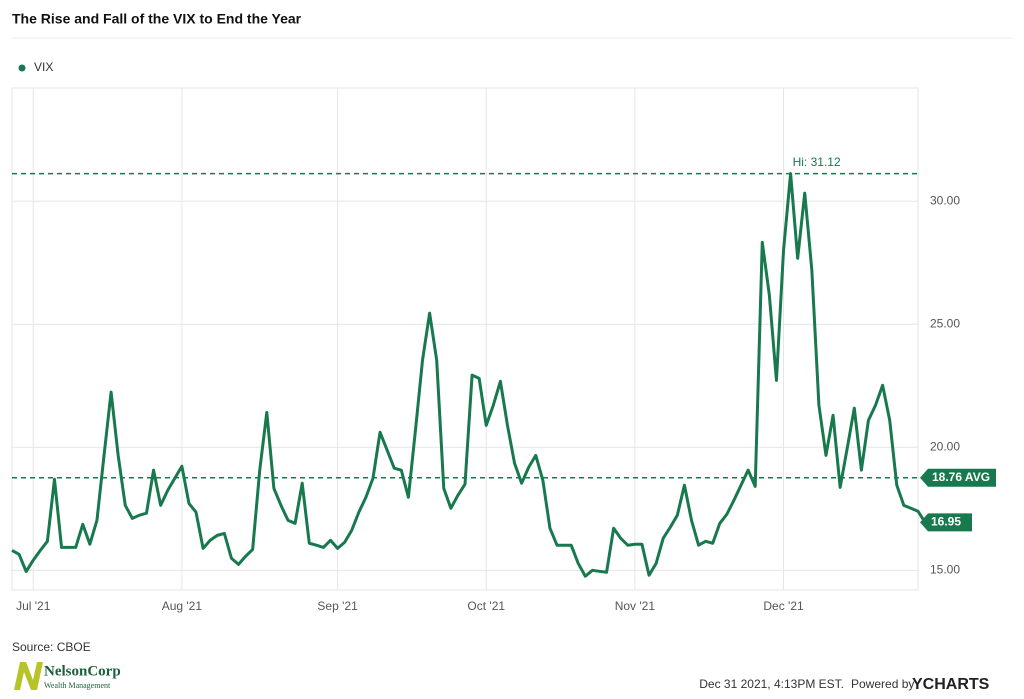  Describe the element at coordinates (945, 446) in the screenshot. I see `y-tick-label: 20.00` at that location.